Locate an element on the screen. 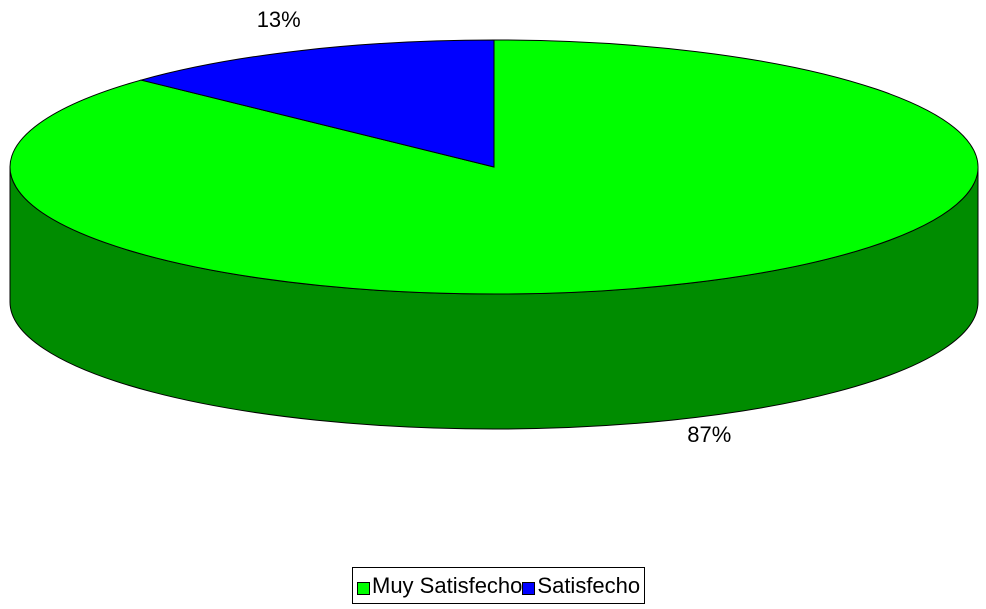  data-label: 13% is located at coordinates (279, 19).